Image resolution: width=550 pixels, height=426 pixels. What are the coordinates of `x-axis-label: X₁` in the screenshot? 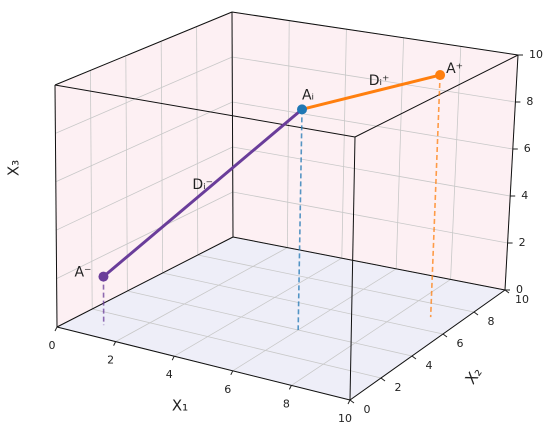 It's located at (180, 406).